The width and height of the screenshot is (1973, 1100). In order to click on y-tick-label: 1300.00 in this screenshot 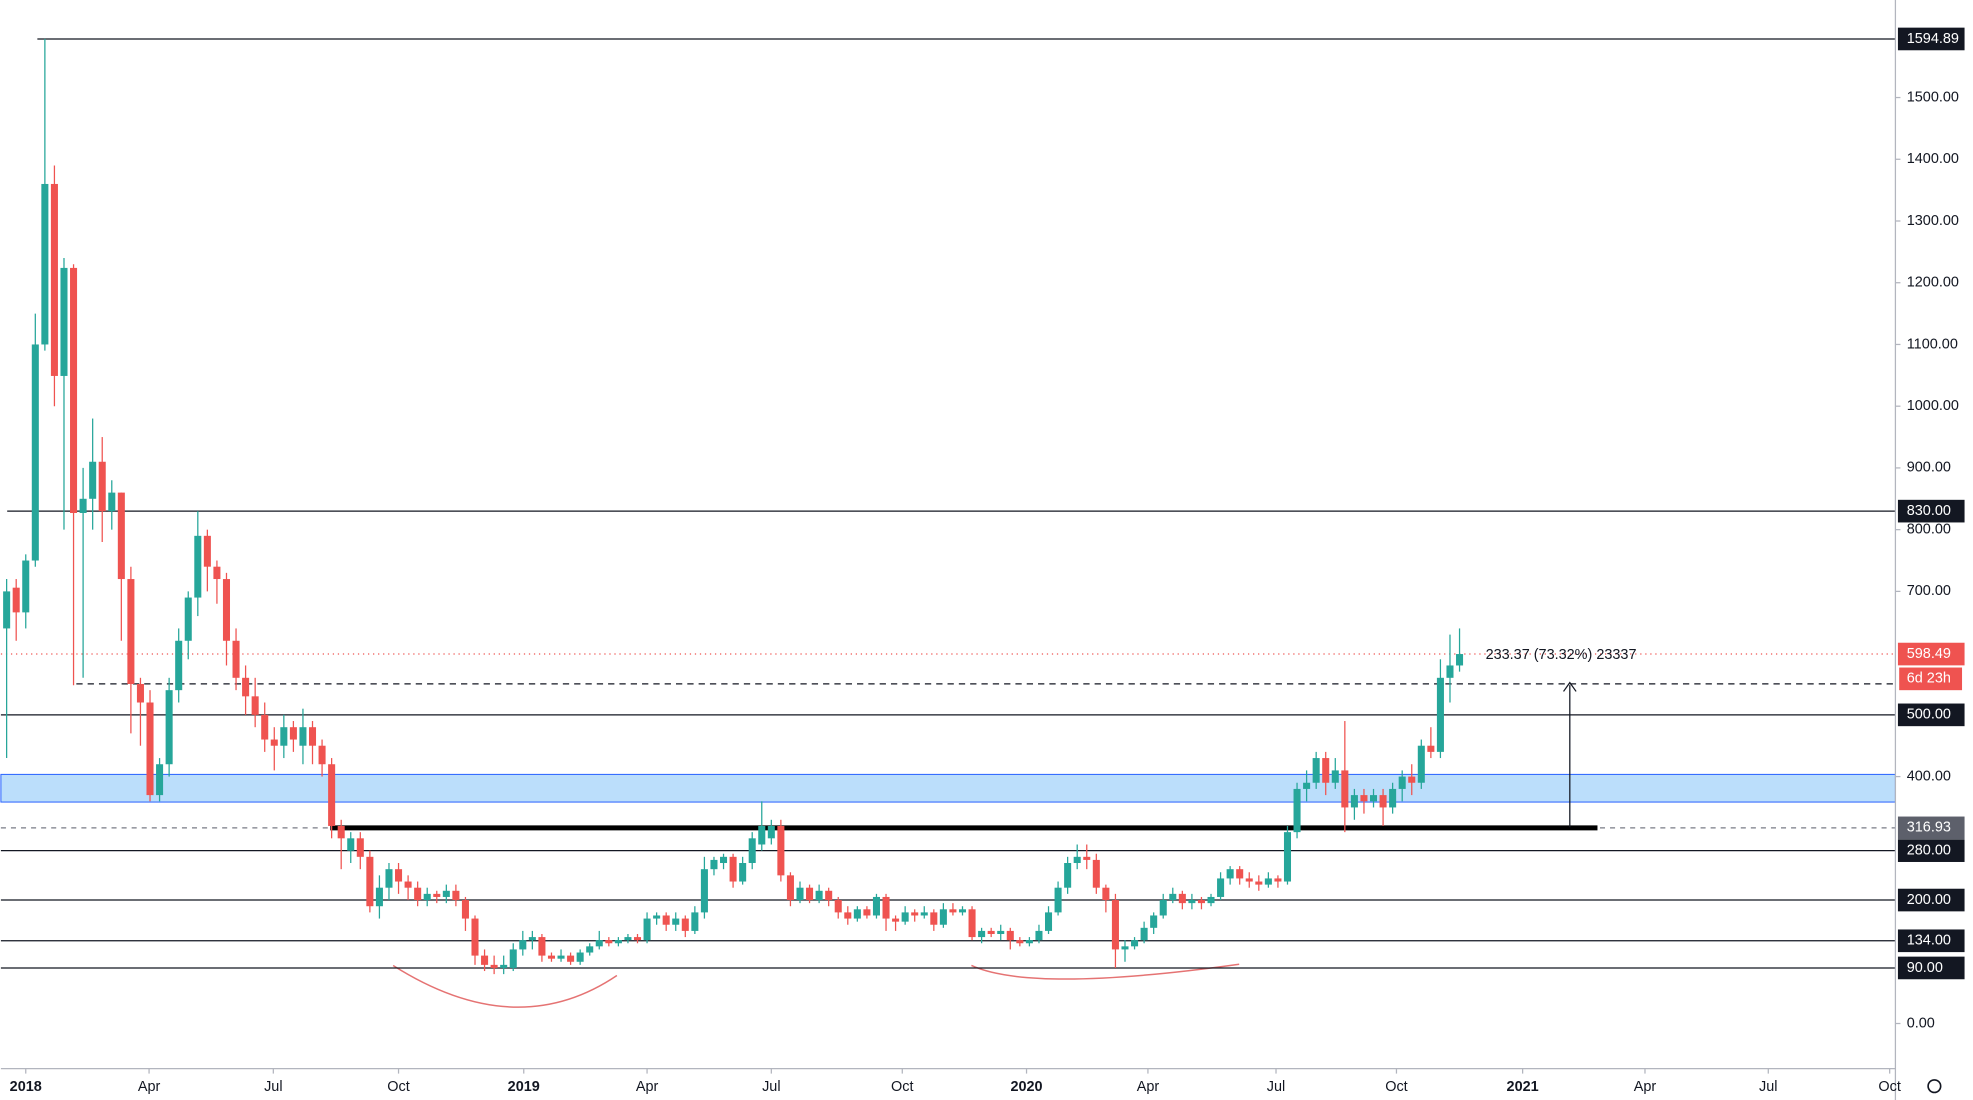, I will do `click(1933, 221)`.